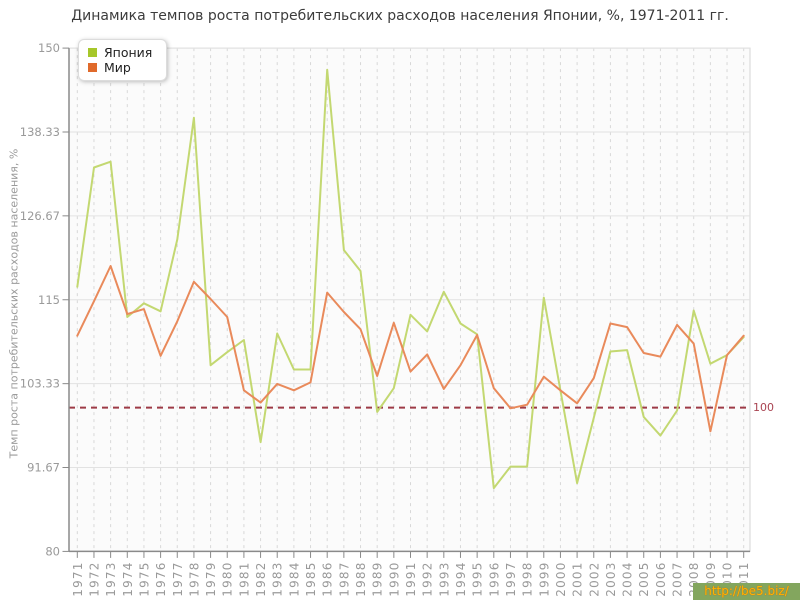 This screenshot has height=600, width=800. Describe the element at coordinates (211, 578) in the screenshot. I see `x-tick-label: 1979` at that location.